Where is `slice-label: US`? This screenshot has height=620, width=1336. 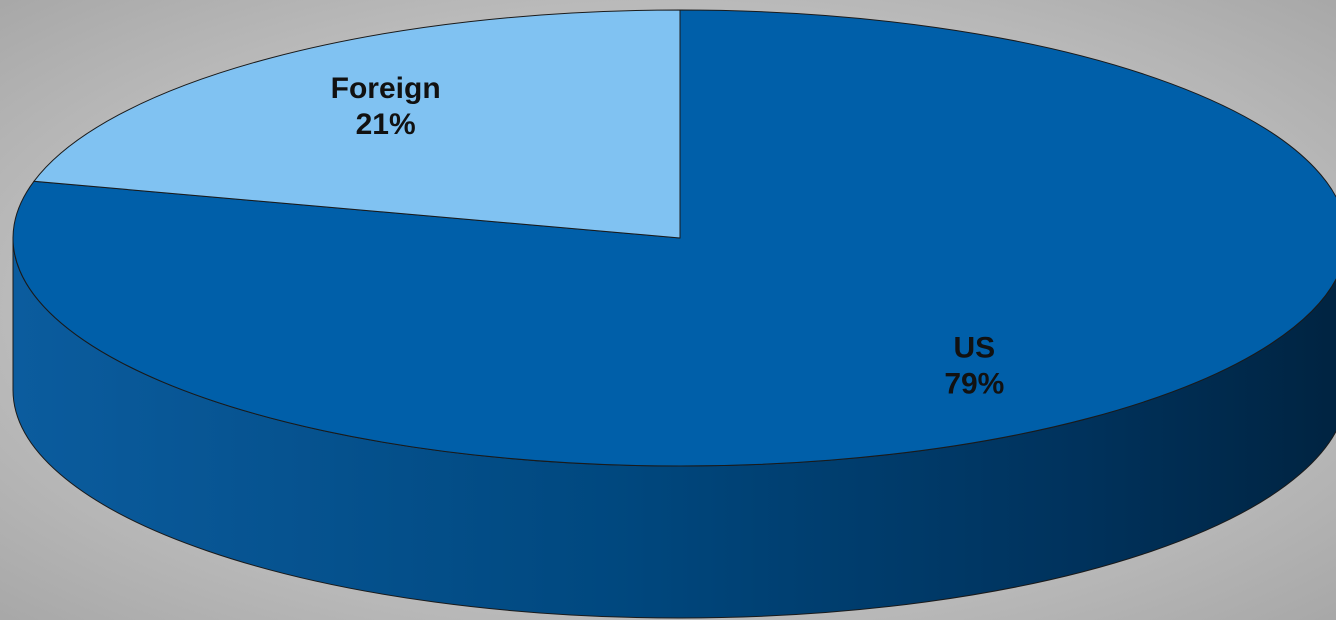
slice-label: US is located at coordinates (974, 348).